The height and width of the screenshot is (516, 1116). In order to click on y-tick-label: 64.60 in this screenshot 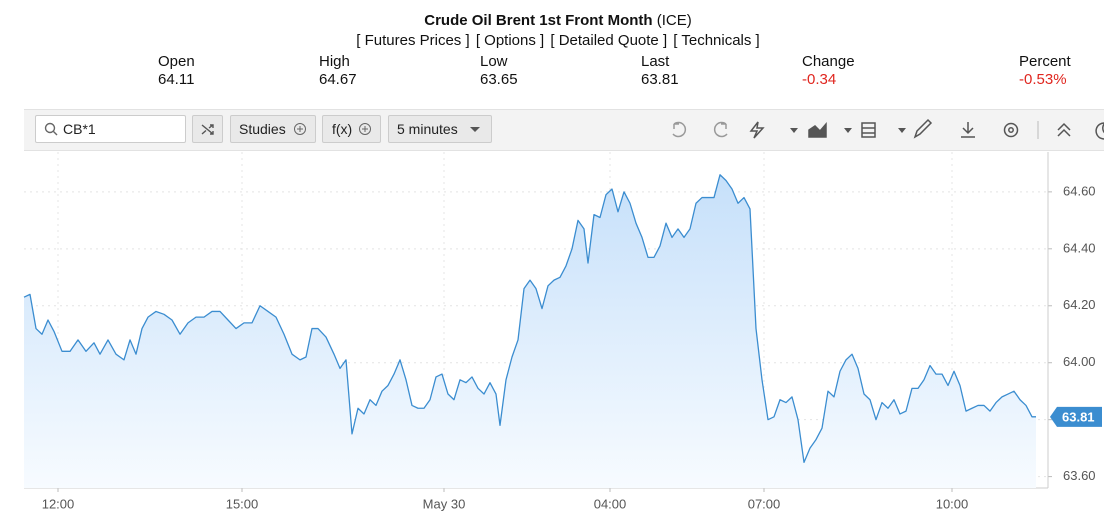, I will do `click(1079, 190)`.